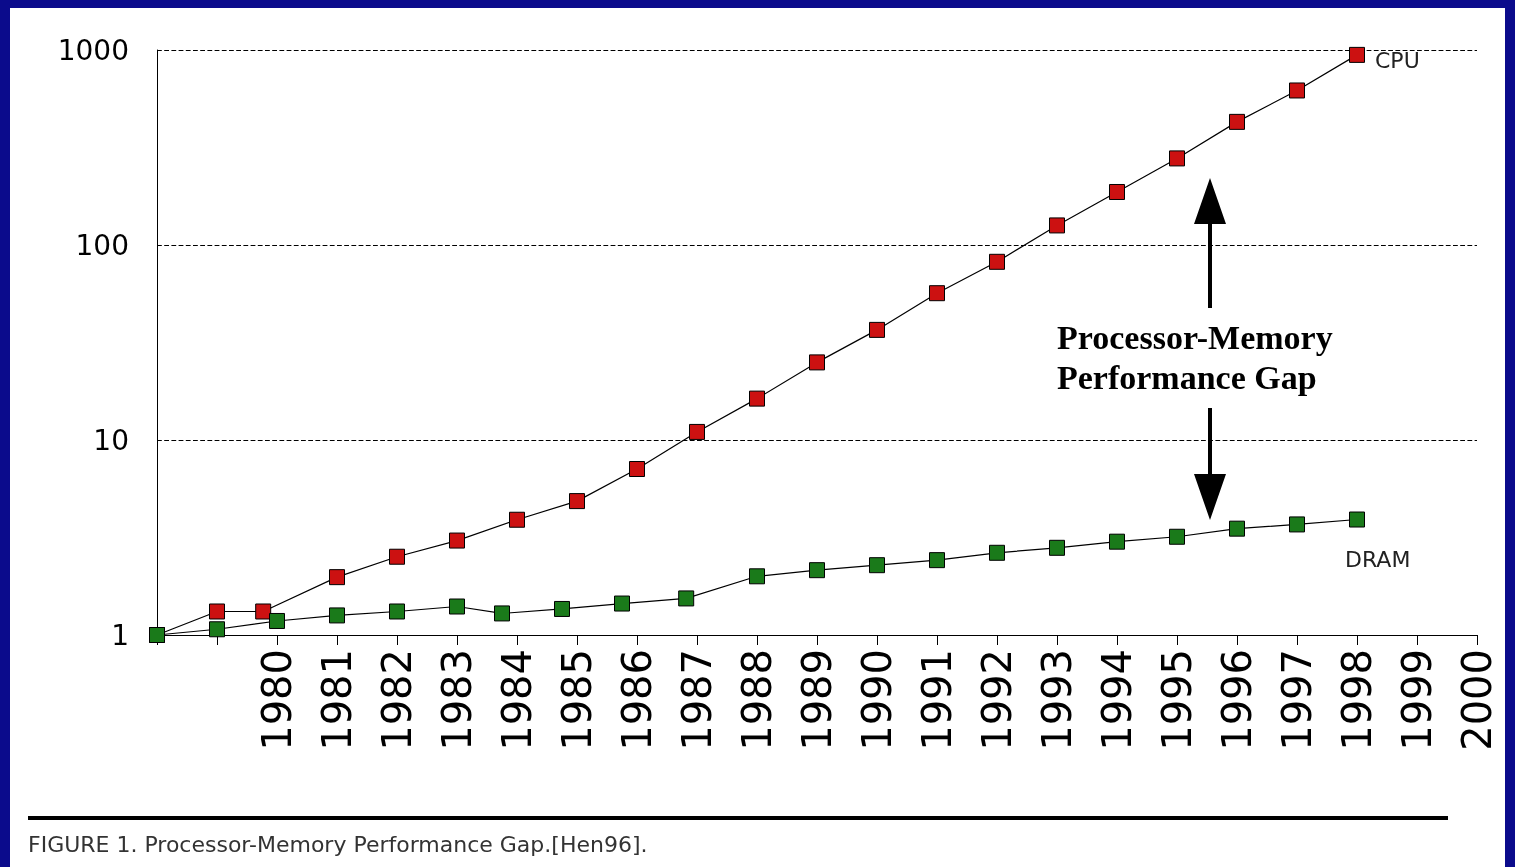  What do you see at coordinates (517, 700) in the screenshot?
I see `x-tick-label: 1984` at bounding box center [517, 700].